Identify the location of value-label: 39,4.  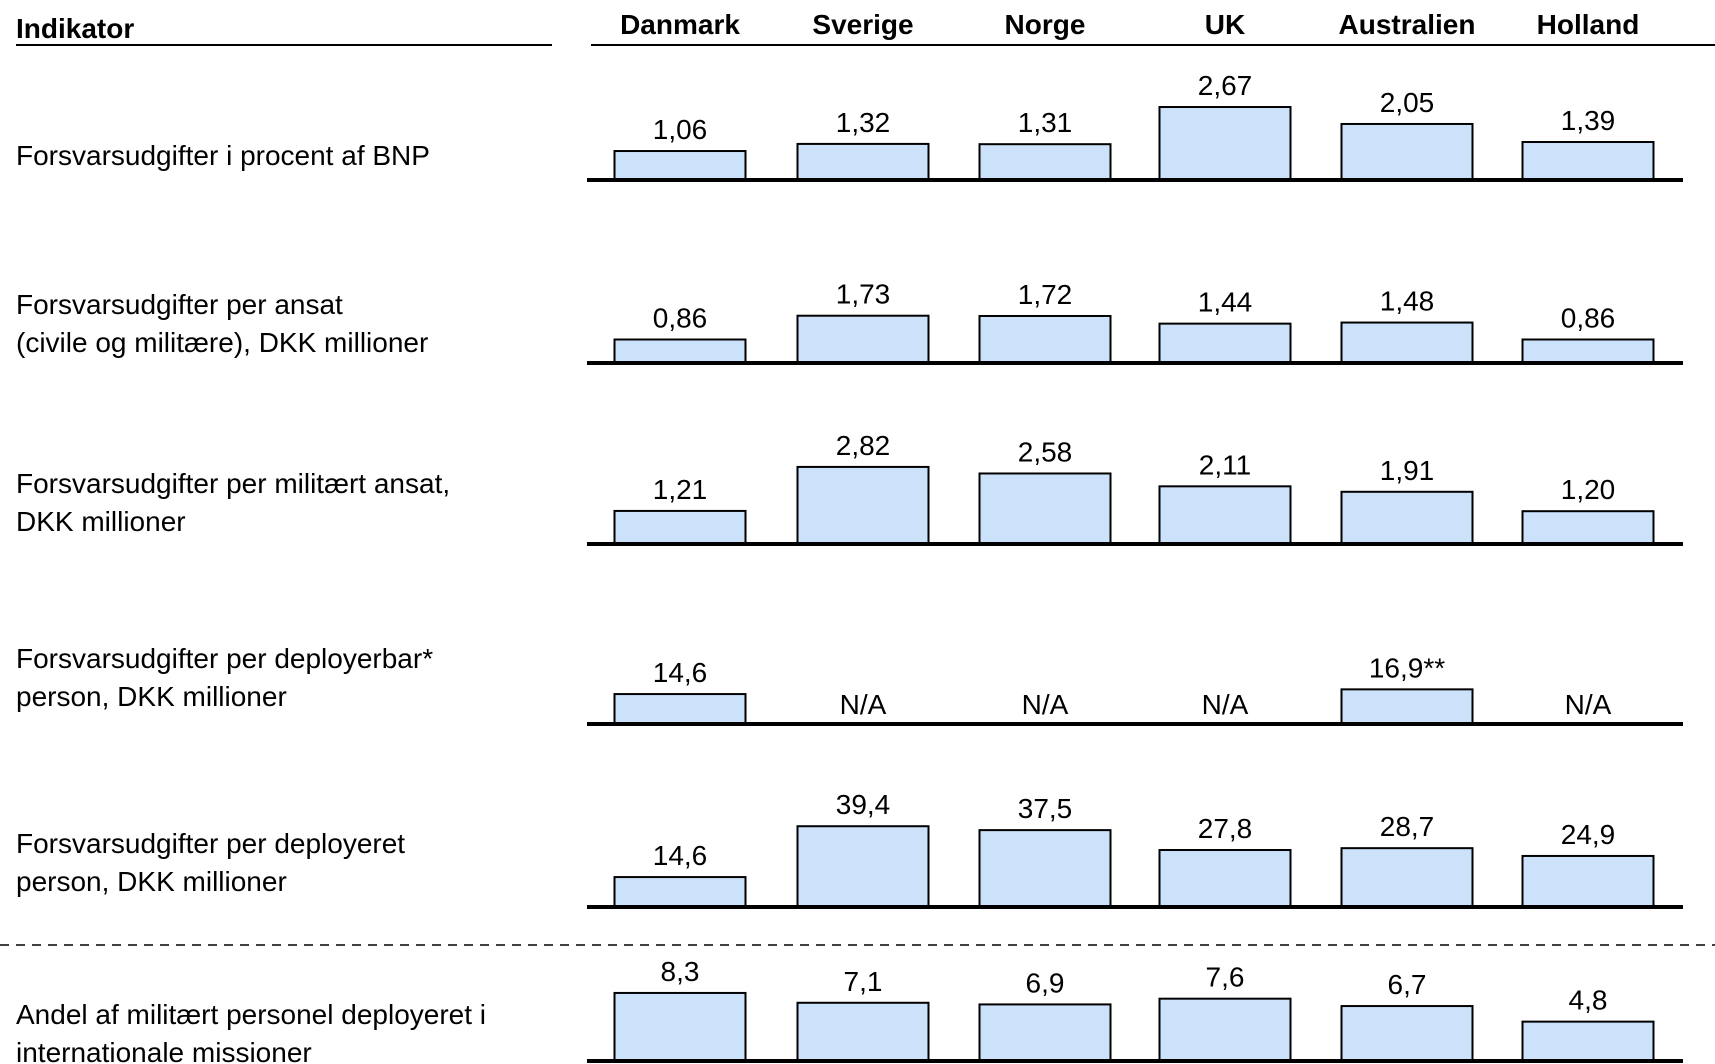
(863, 804).